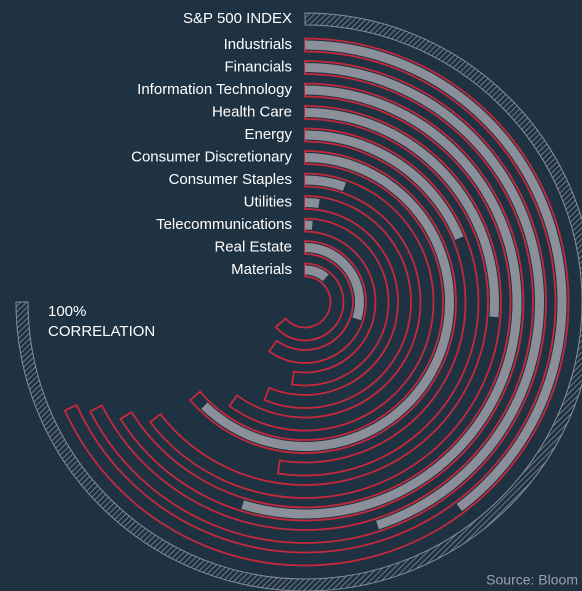 Image resolution: width=582 pixels, height=591 pixels. What do you see at coordinates (252, 111) in the screenshot?
I see `category-label: Health Care` at bounding box center [252, 111].